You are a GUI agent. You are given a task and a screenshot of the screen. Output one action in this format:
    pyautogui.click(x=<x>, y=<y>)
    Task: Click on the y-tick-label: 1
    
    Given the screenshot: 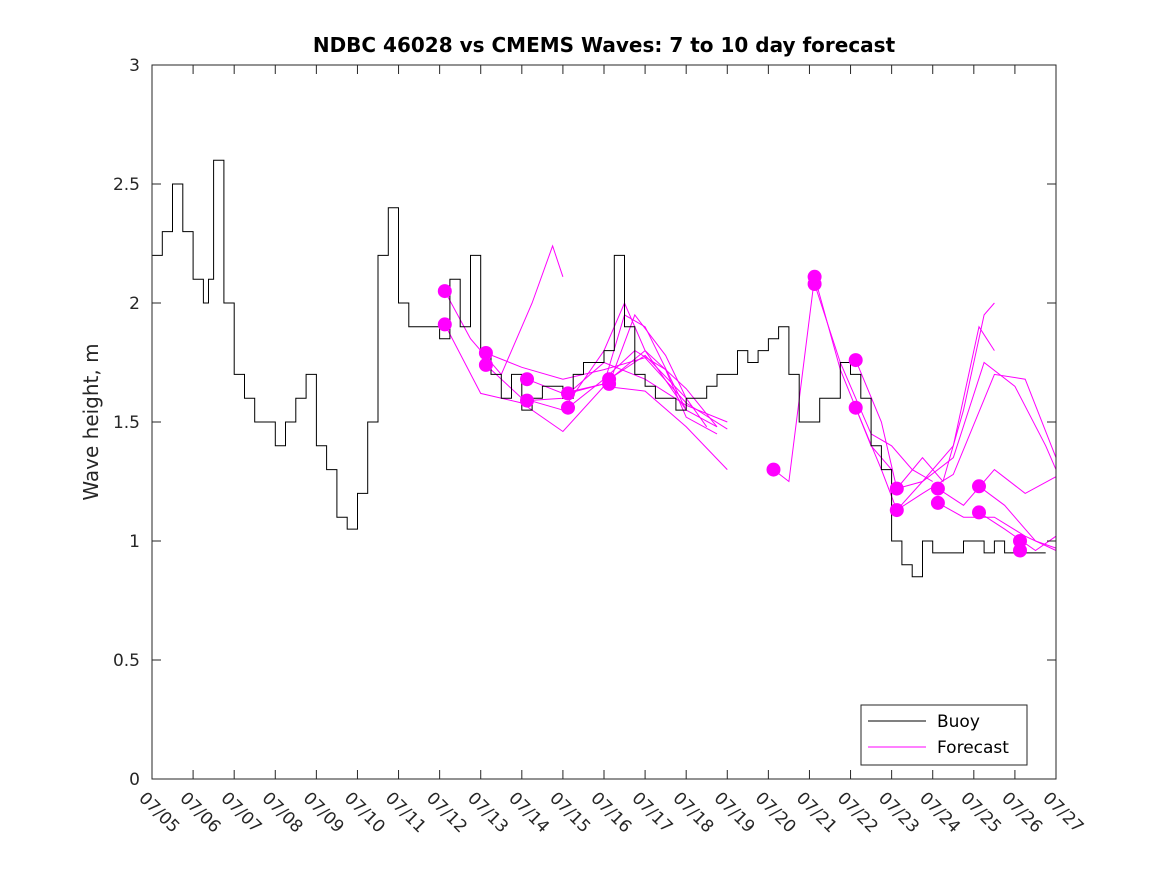 What is the action you would take?
    pyautogui.click(x=134, y=542)
    